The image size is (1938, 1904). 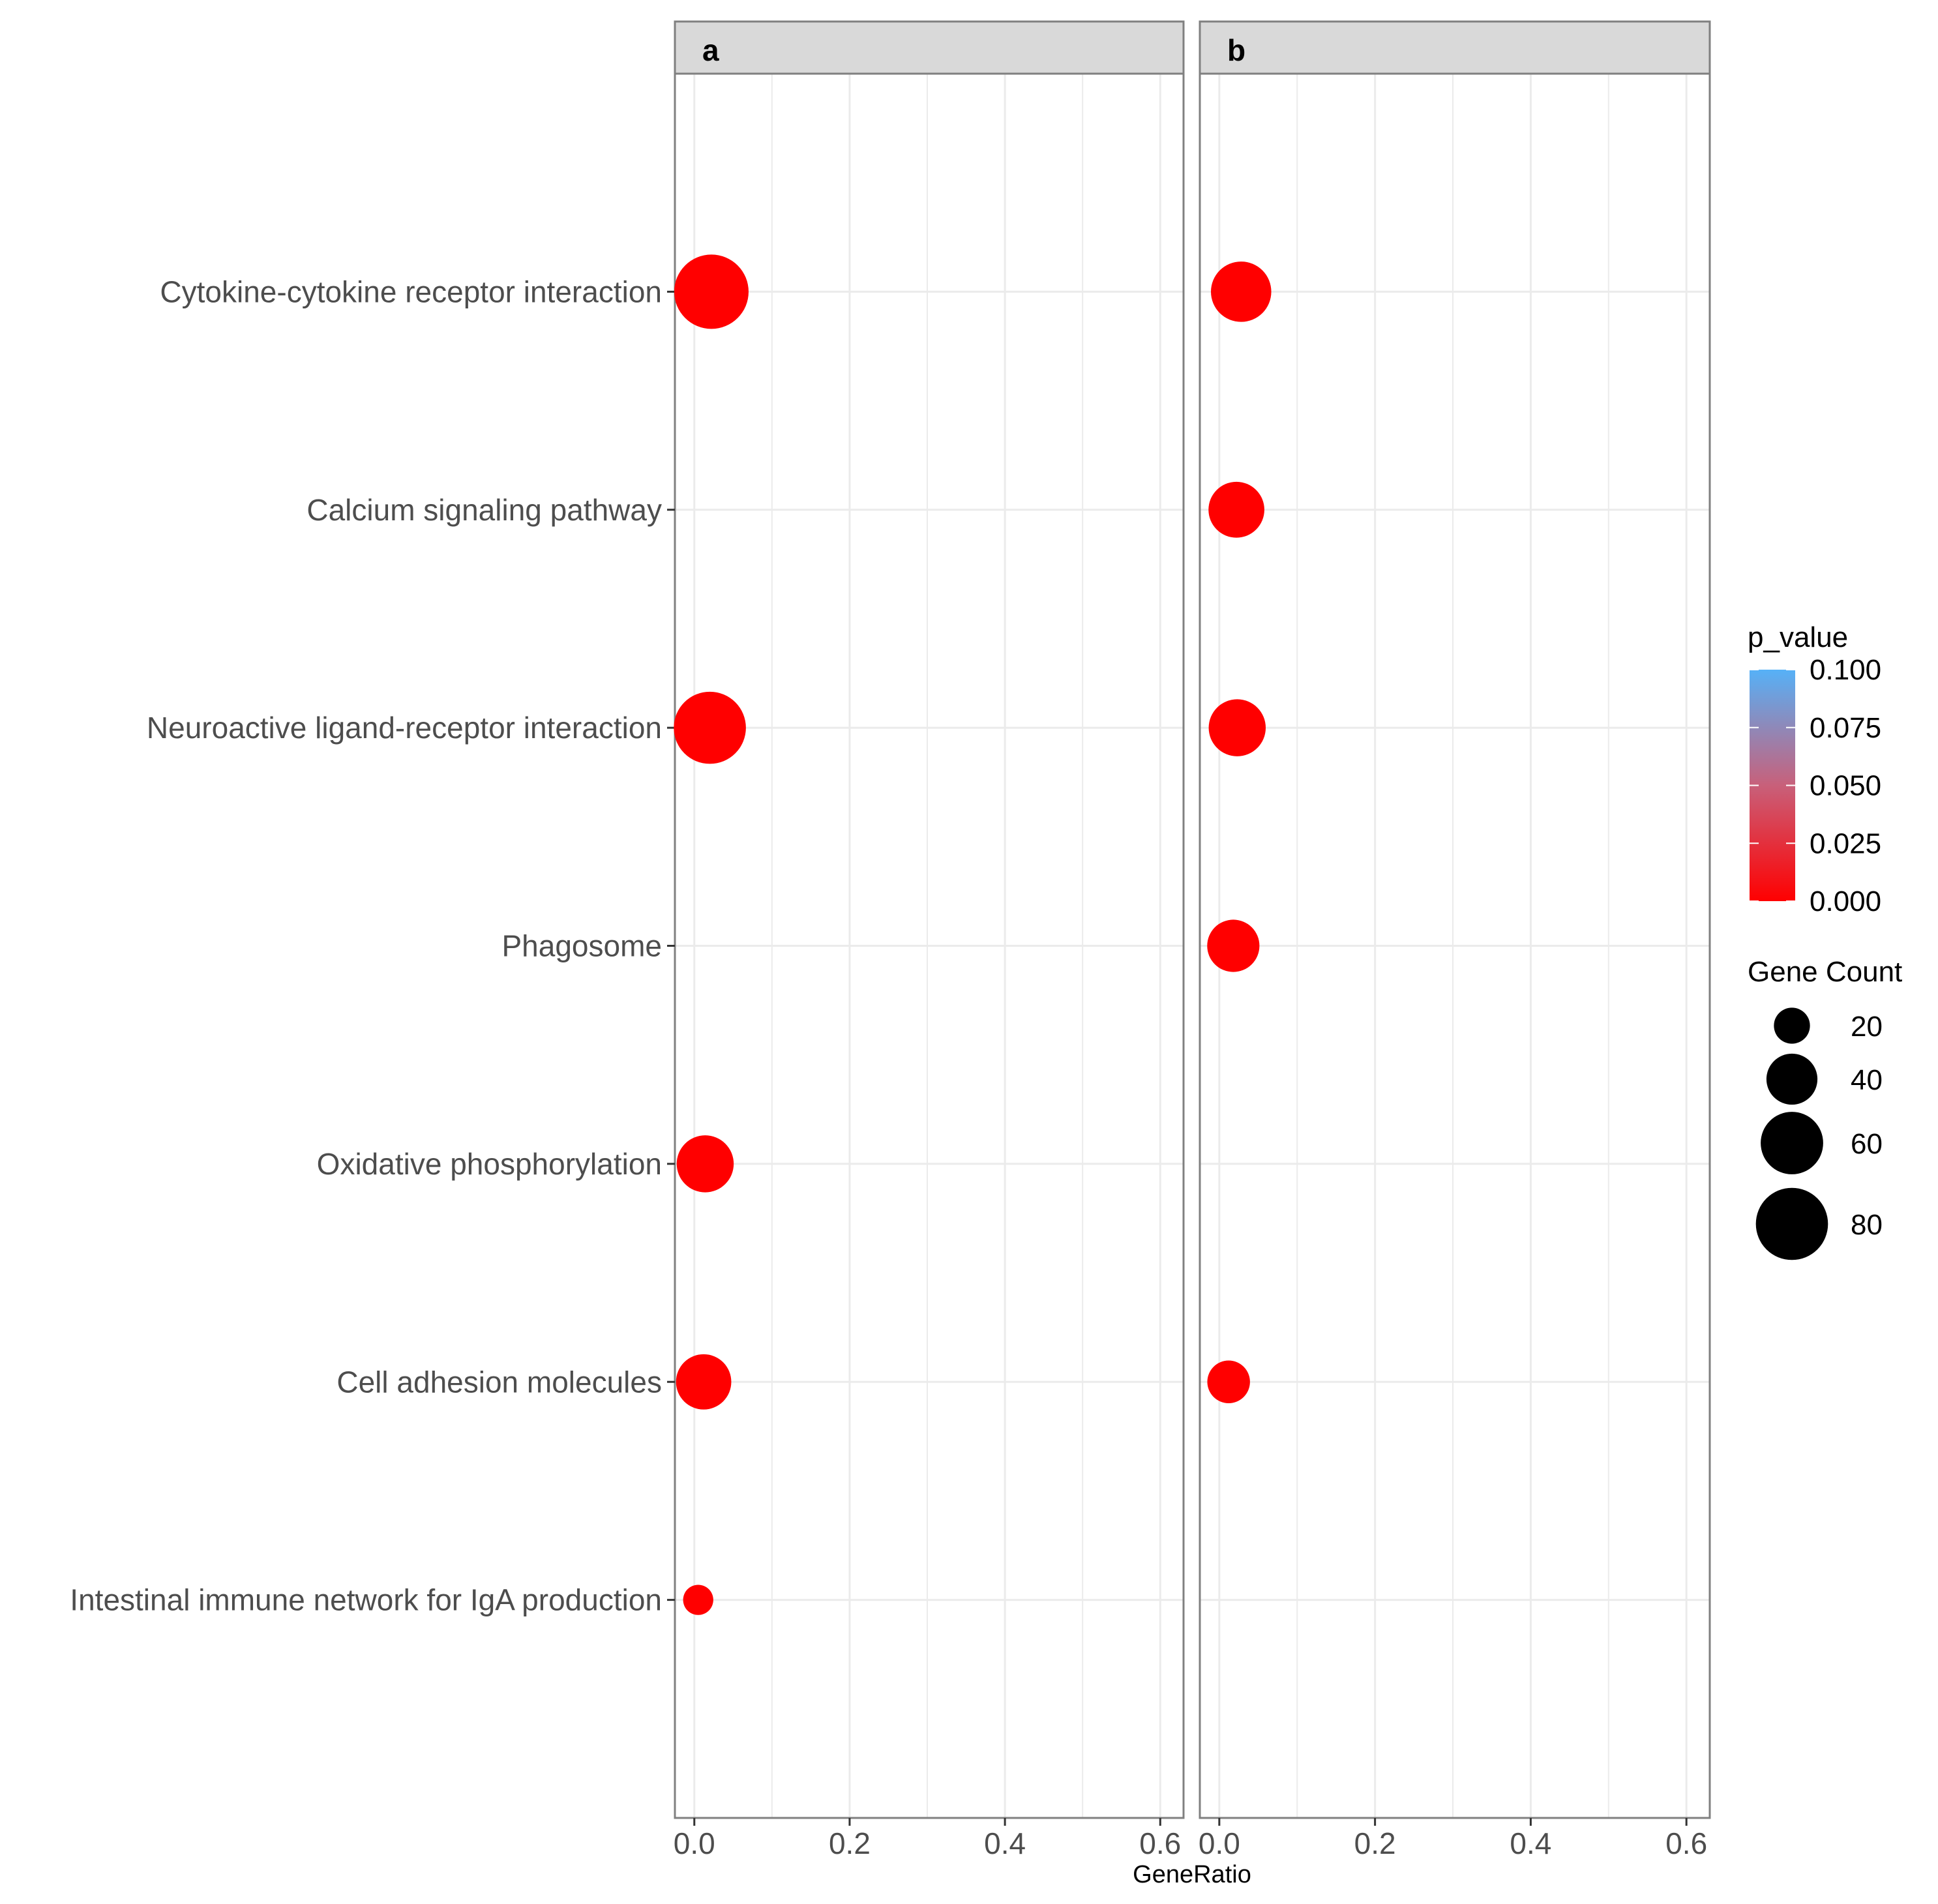 I want to click on y-tick-label: Oxidative phosphorylation, so click(x=490, y=1164).